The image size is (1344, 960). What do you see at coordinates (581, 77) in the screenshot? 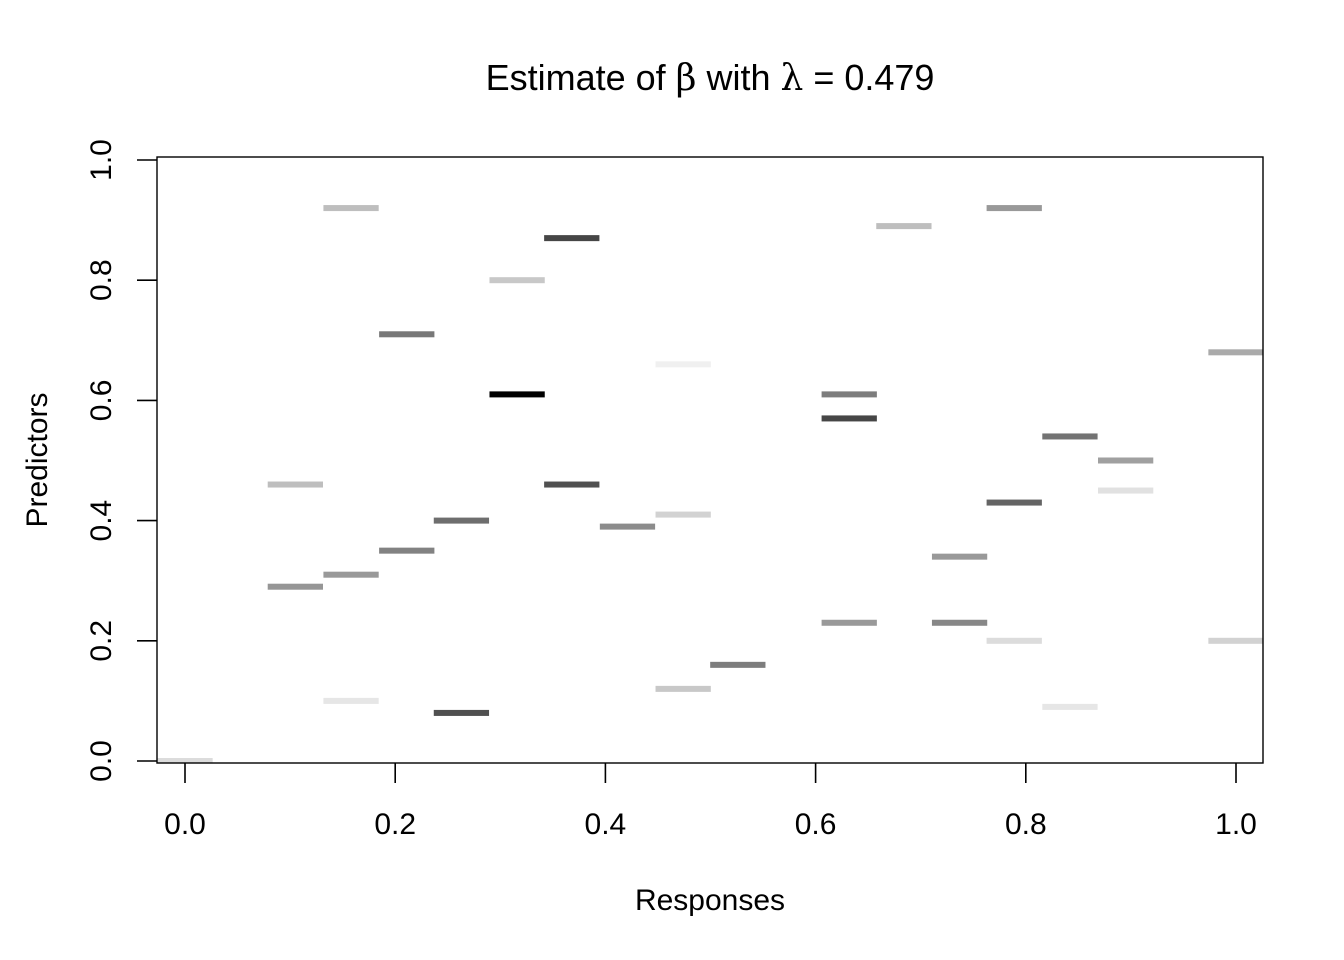
I see `title-prefix: Estimate of` at bounding box center [581, 77].